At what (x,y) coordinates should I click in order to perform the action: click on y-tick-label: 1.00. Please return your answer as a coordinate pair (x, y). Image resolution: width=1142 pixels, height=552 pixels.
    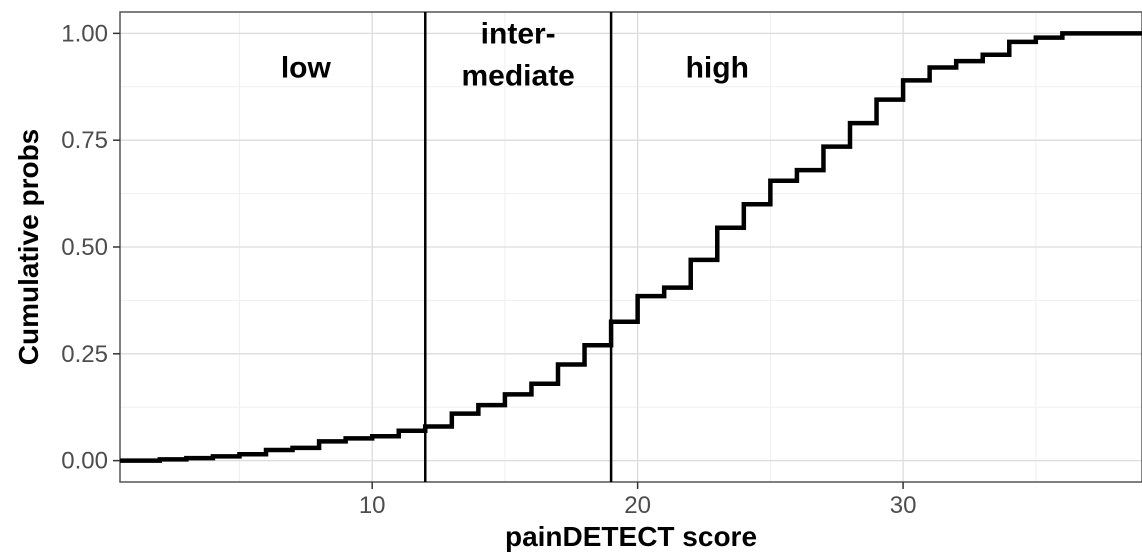
    Looking at the image, I should click on (84, 33).